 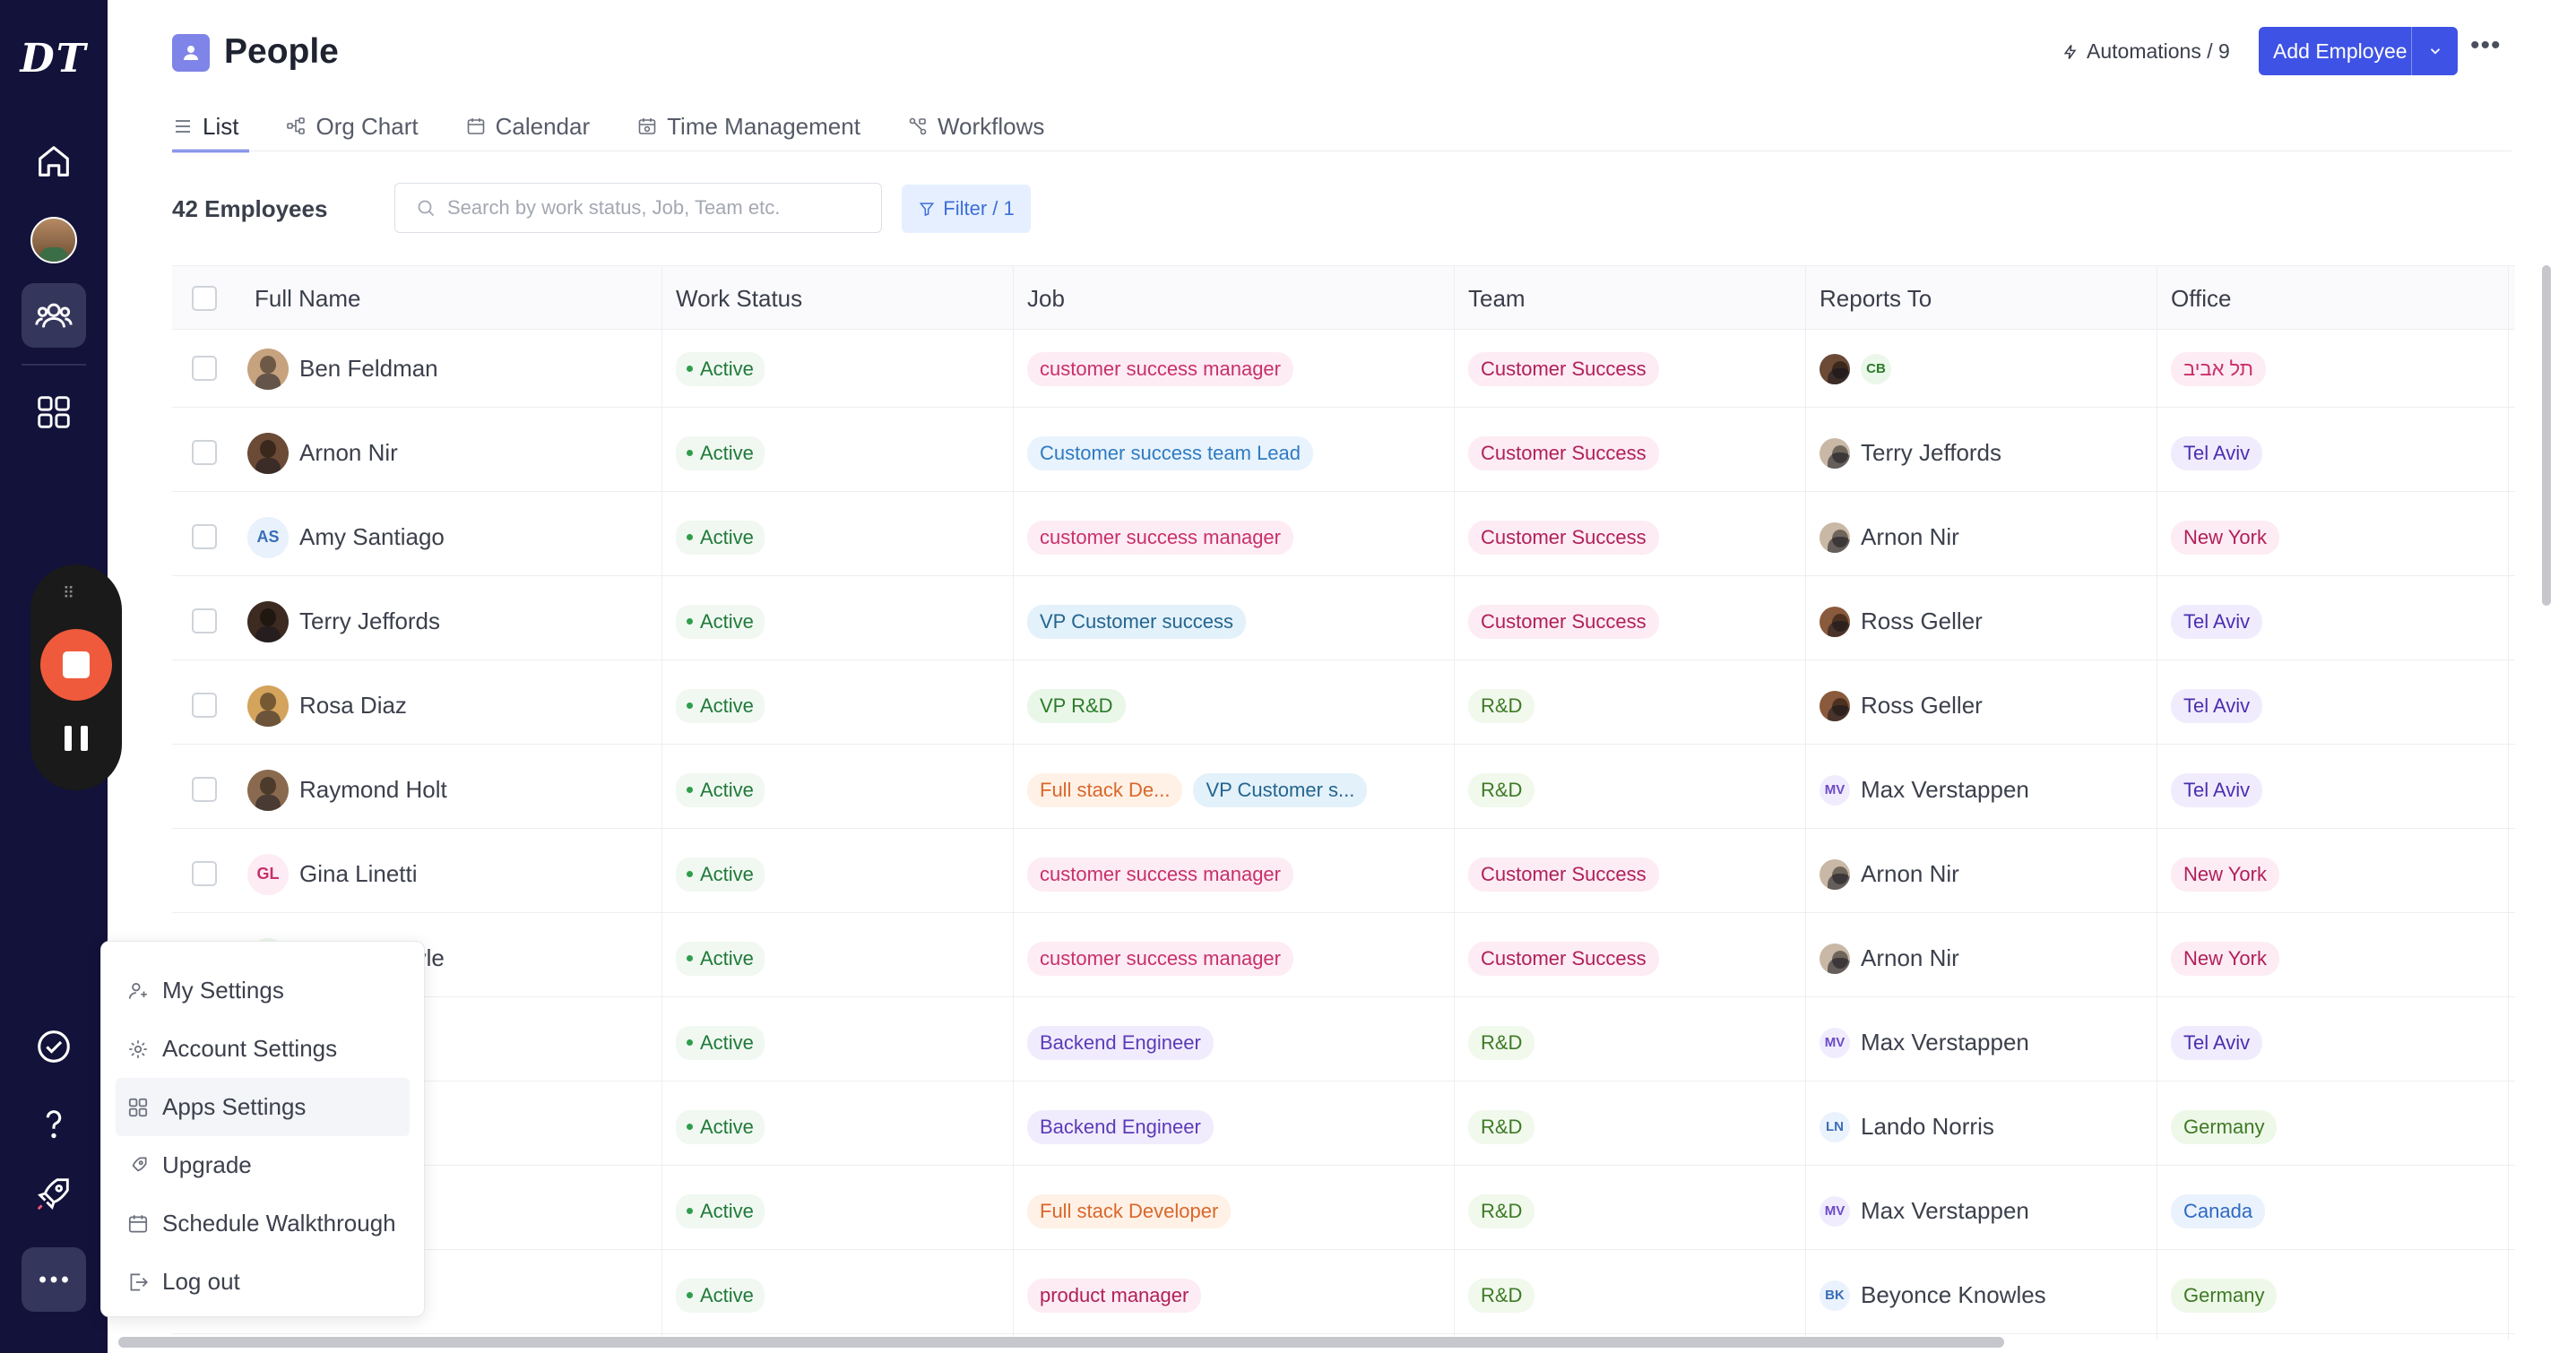 What do you see at coordinates (76, 739) in the screenshot?
I see `pause-button` at bounding box center [76, 739].